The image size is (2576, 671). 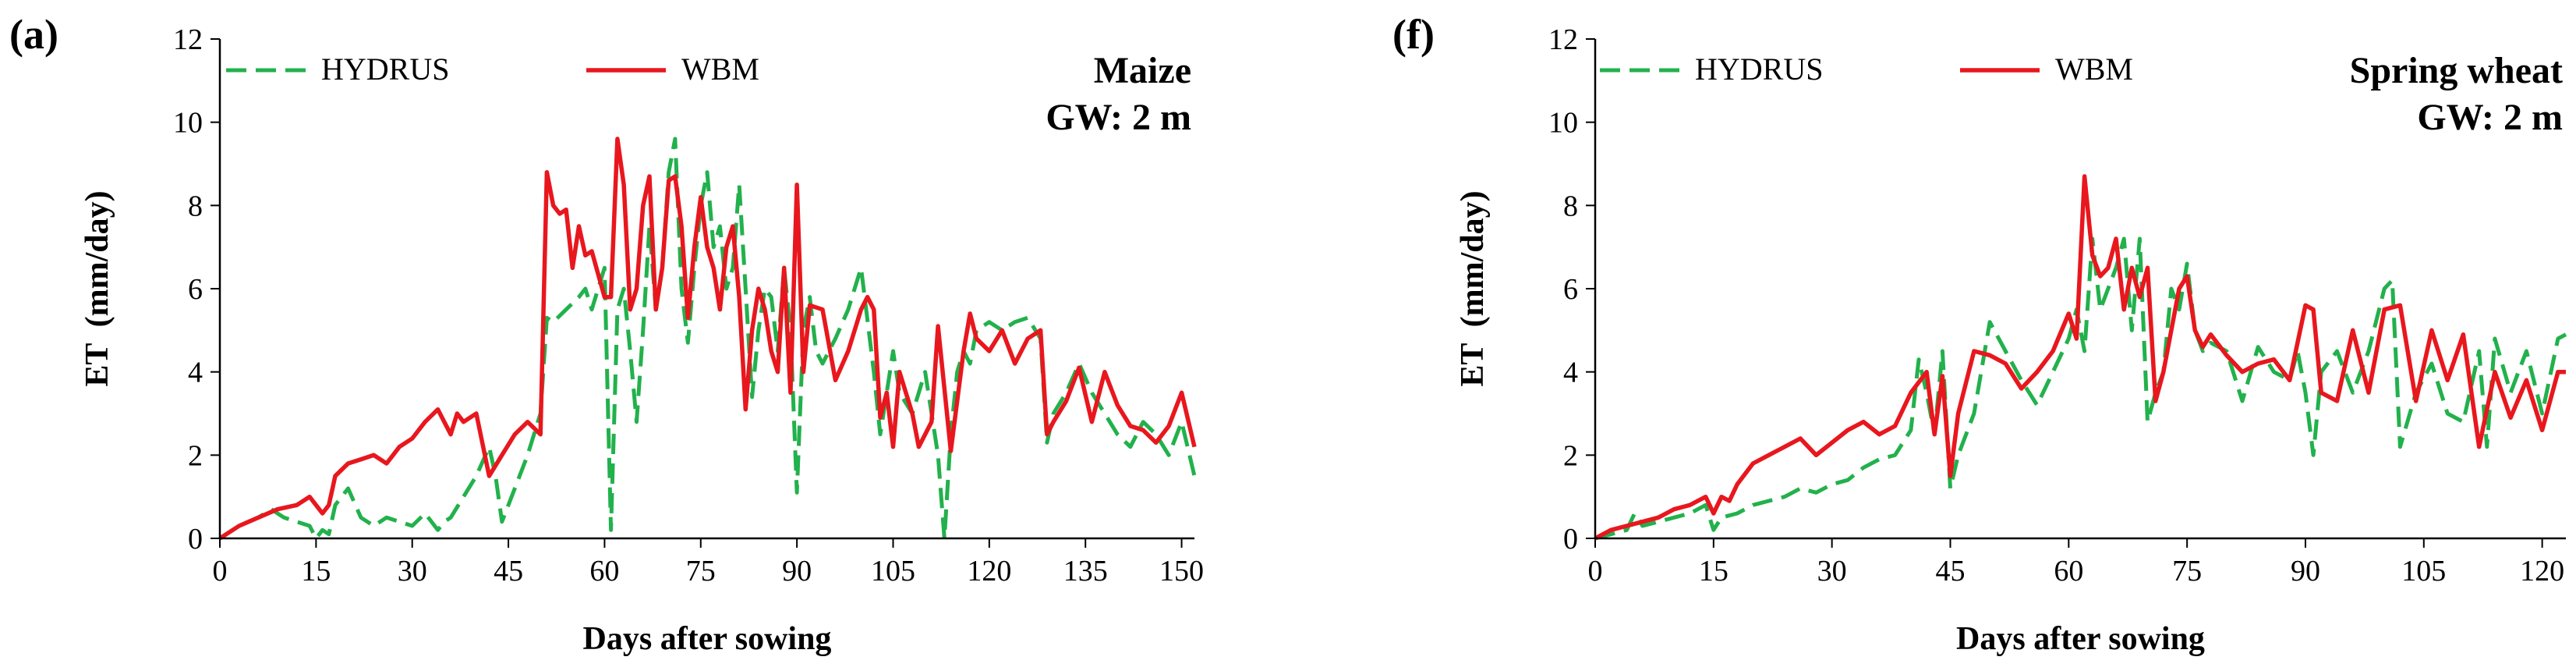 I want to click on panel-label: (f), so click(x=1413, y=34).